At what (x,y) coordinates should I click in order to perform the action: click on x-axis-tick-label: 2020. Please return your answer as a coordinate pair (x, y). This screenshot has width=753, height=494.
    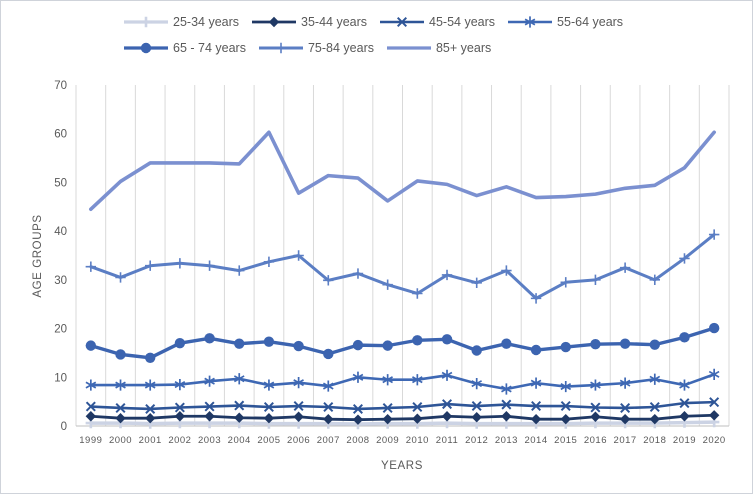
    Looking at the image, I should click on (714, 440).